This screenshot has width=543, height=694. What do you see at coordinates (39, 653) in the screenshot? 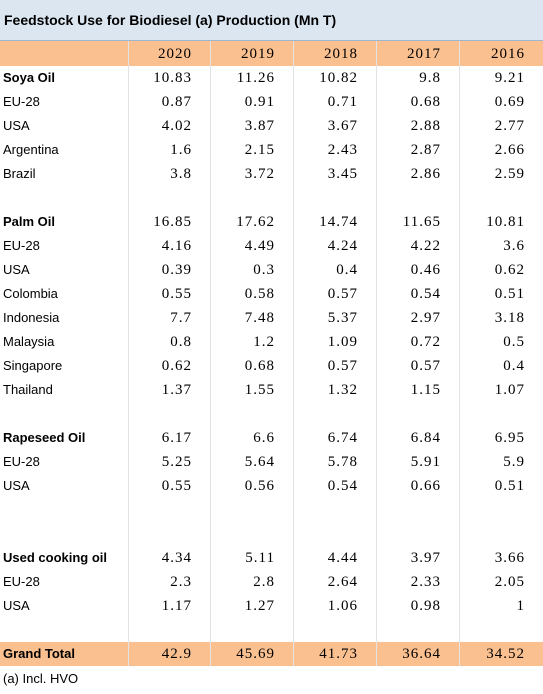
I see `total-label: Grand Total` at bounding box center [39, 653].